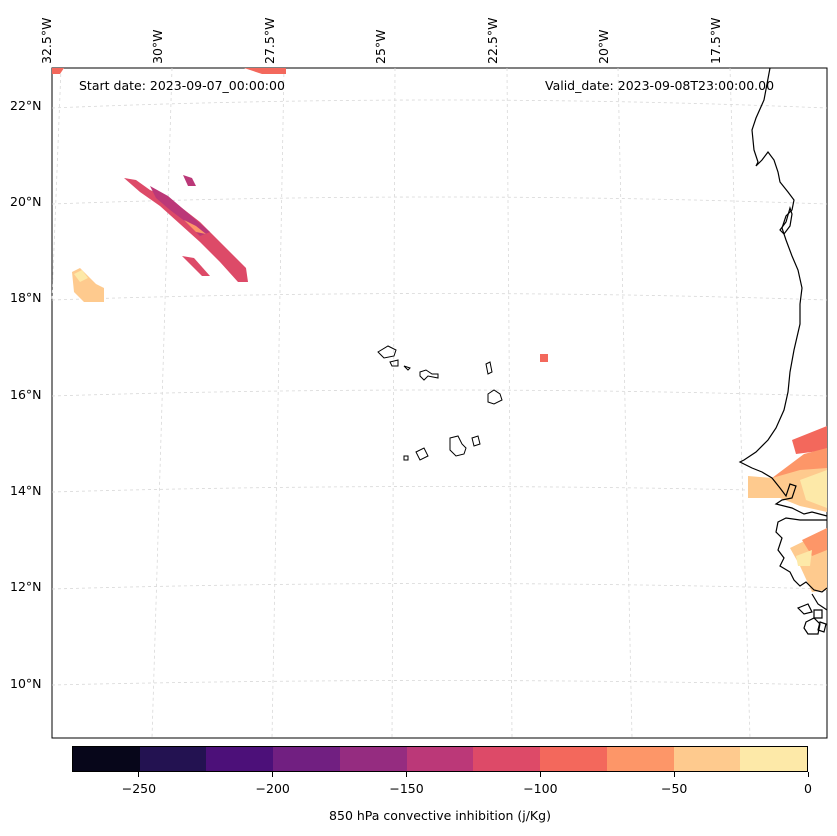 The width and height of the screenshot is (837, 836). I want to click on start-date-label: Start date: 2023-09-07_00:00:00, so click(182, 85).